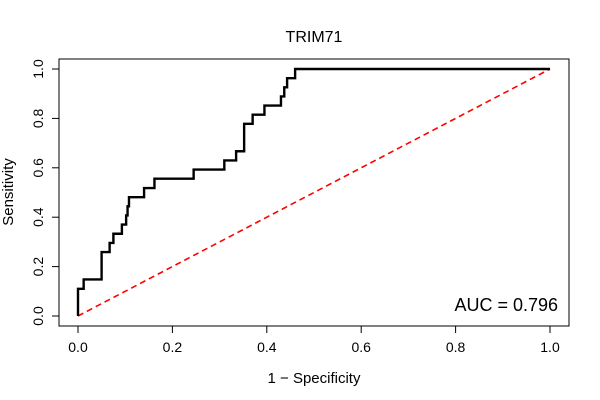  I want to click on chart-title: TRIM71, so click(314, 37).